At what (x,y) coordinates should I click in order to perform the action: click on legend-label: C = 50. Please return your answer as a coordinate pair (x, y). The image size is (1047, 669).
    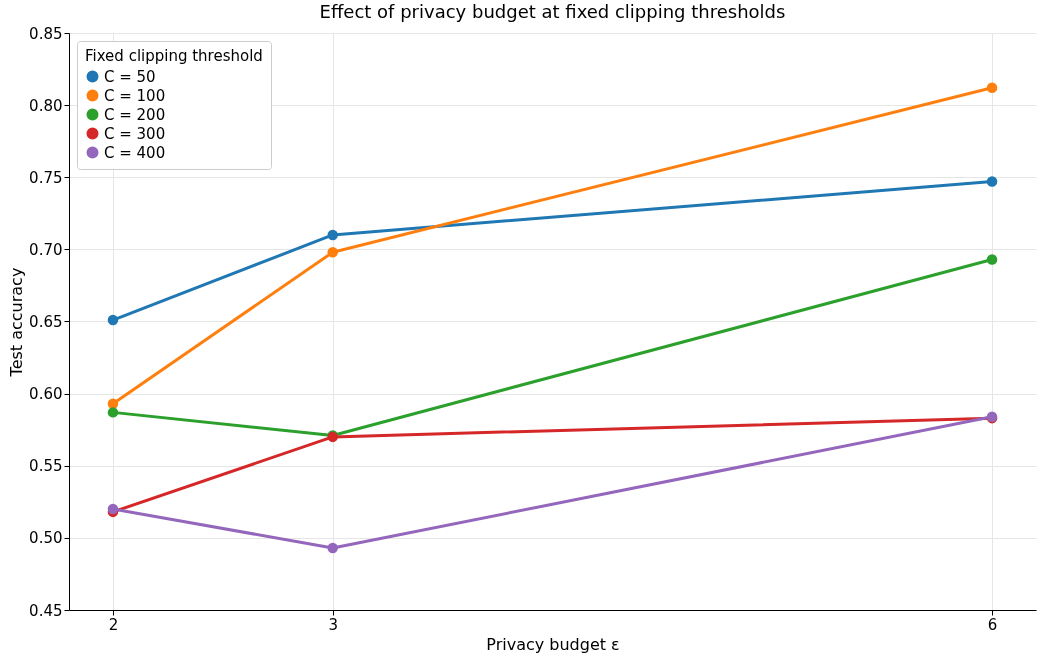
    Looking at the image, I should click on (130, 76).